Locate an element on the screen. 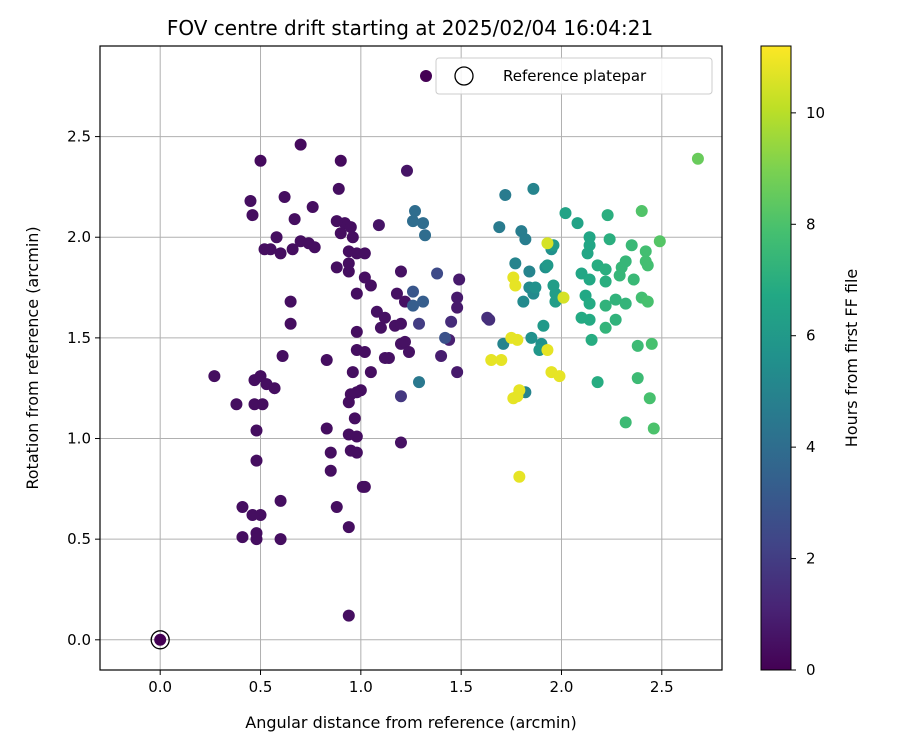 The width and height of the screenshot is (900, 750). legend-marker-data is located at coordinates (426, 76).